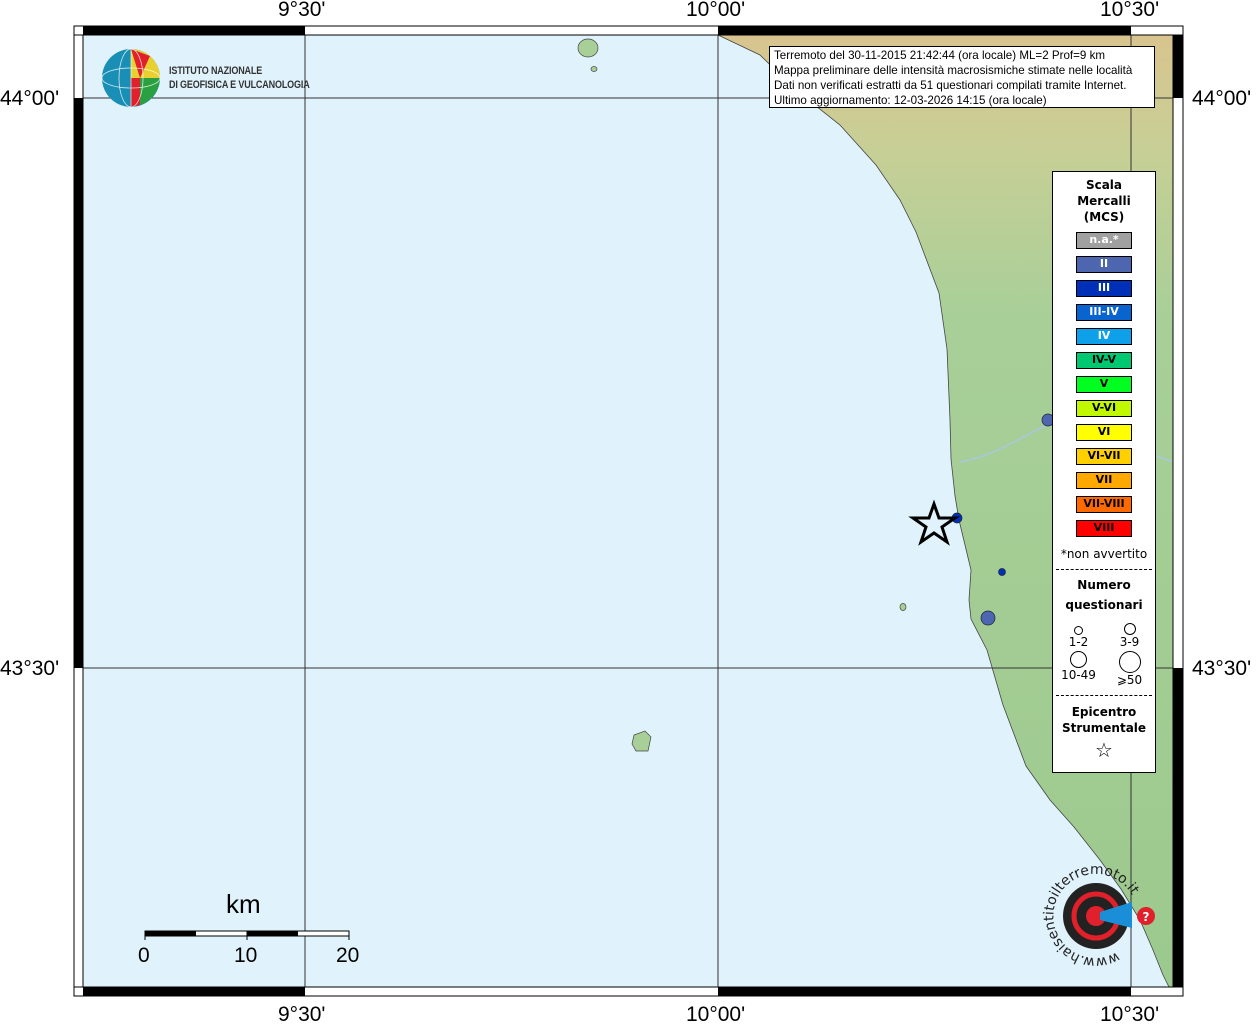 This screenshot has height=1027, width=1256. What do you see at coordinates (1104, 605) in the screenshot?
I see `count-title-line: questionari` at bounding box center [1104, 605].